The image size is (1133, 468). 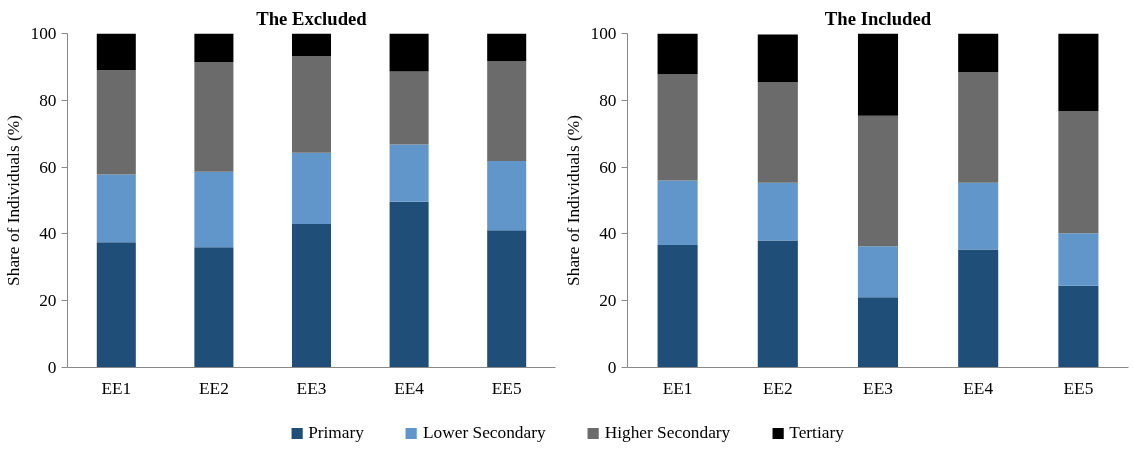 What do you see at coordinates (336, 433) in the screenshot?
I see `legend-label: Primary` at bounding box center [336, 433].